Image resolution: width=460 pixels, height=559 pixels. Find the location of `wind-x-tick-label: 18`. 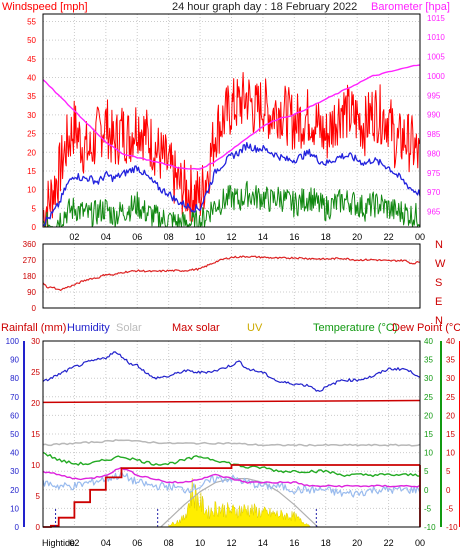

wind-x-tick-label: 18 is located at coordinates (326, 237).